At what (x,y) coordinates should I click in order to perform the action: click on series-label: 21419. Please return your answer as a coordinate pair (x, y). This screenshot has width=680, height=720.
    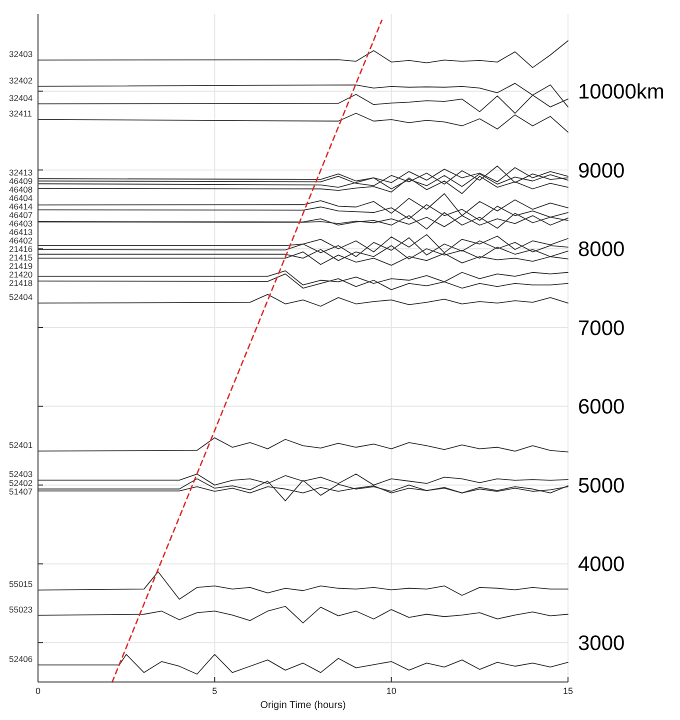
    Looking at the image, I should click on (21, 266).